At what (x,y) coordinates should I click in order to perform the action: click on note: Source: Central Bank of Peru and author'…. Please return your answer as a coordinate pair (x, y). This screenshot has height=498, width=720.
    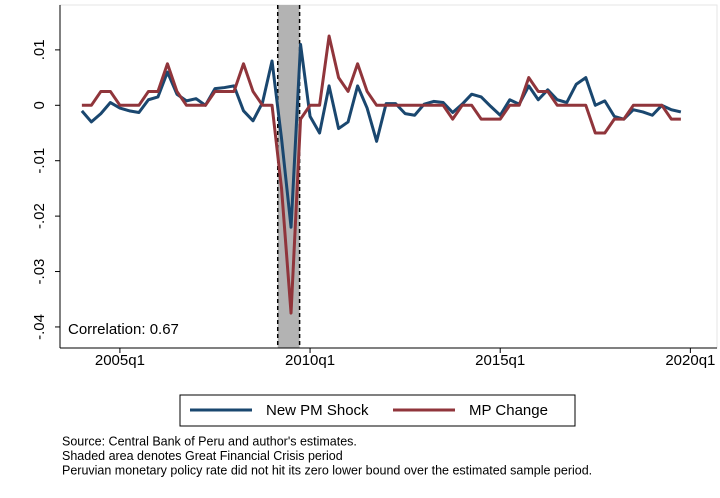
    Looking at the image, I should click on (209, 441).